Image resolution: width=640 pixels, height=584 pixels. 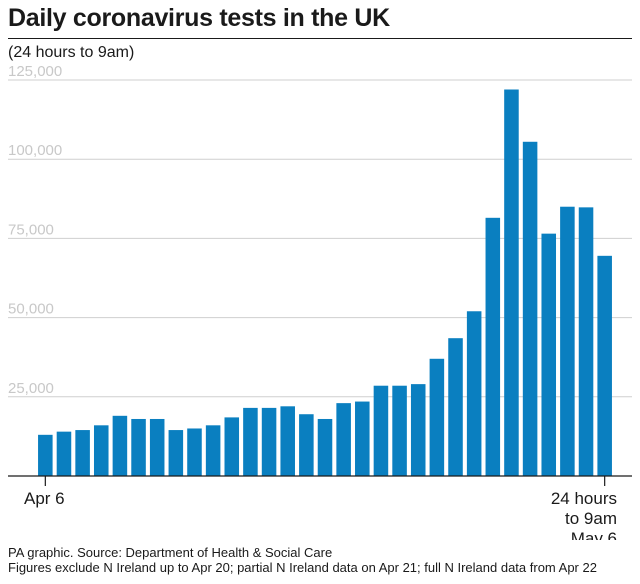 What do you see at coordinates (584, 498) in the screenshot?
I see `x-end-label: 24 hours` at bounding box center [584, 498].